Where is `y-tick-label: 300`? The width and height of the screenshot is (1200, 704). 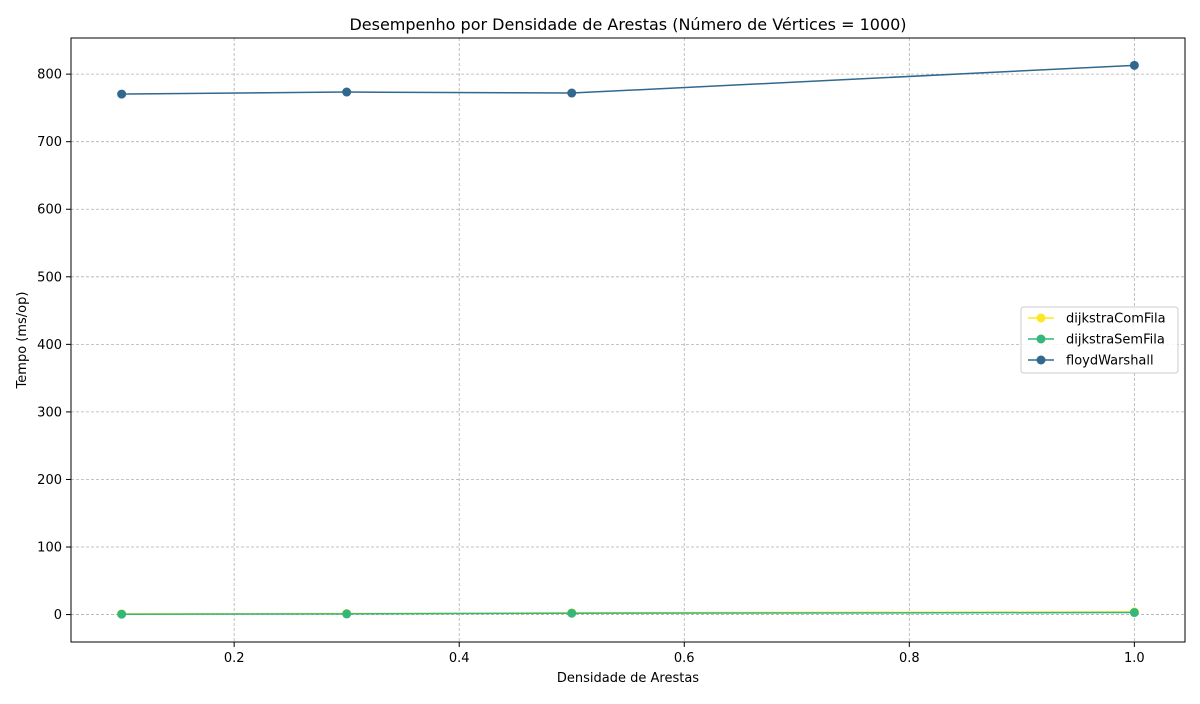 y-tick-label: 300 is located at coordinates (49, 412).